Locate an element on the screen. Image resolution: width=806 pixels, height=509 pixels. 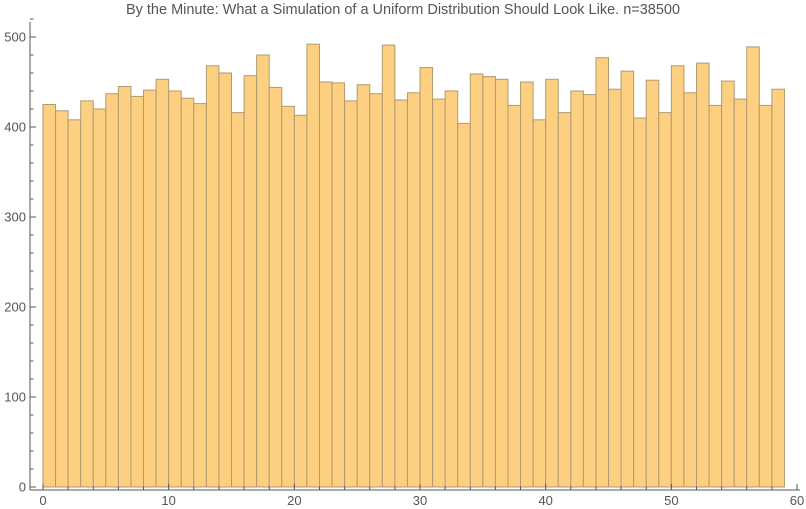
y-tick-label: 400 is located at coordinates (15, 127).